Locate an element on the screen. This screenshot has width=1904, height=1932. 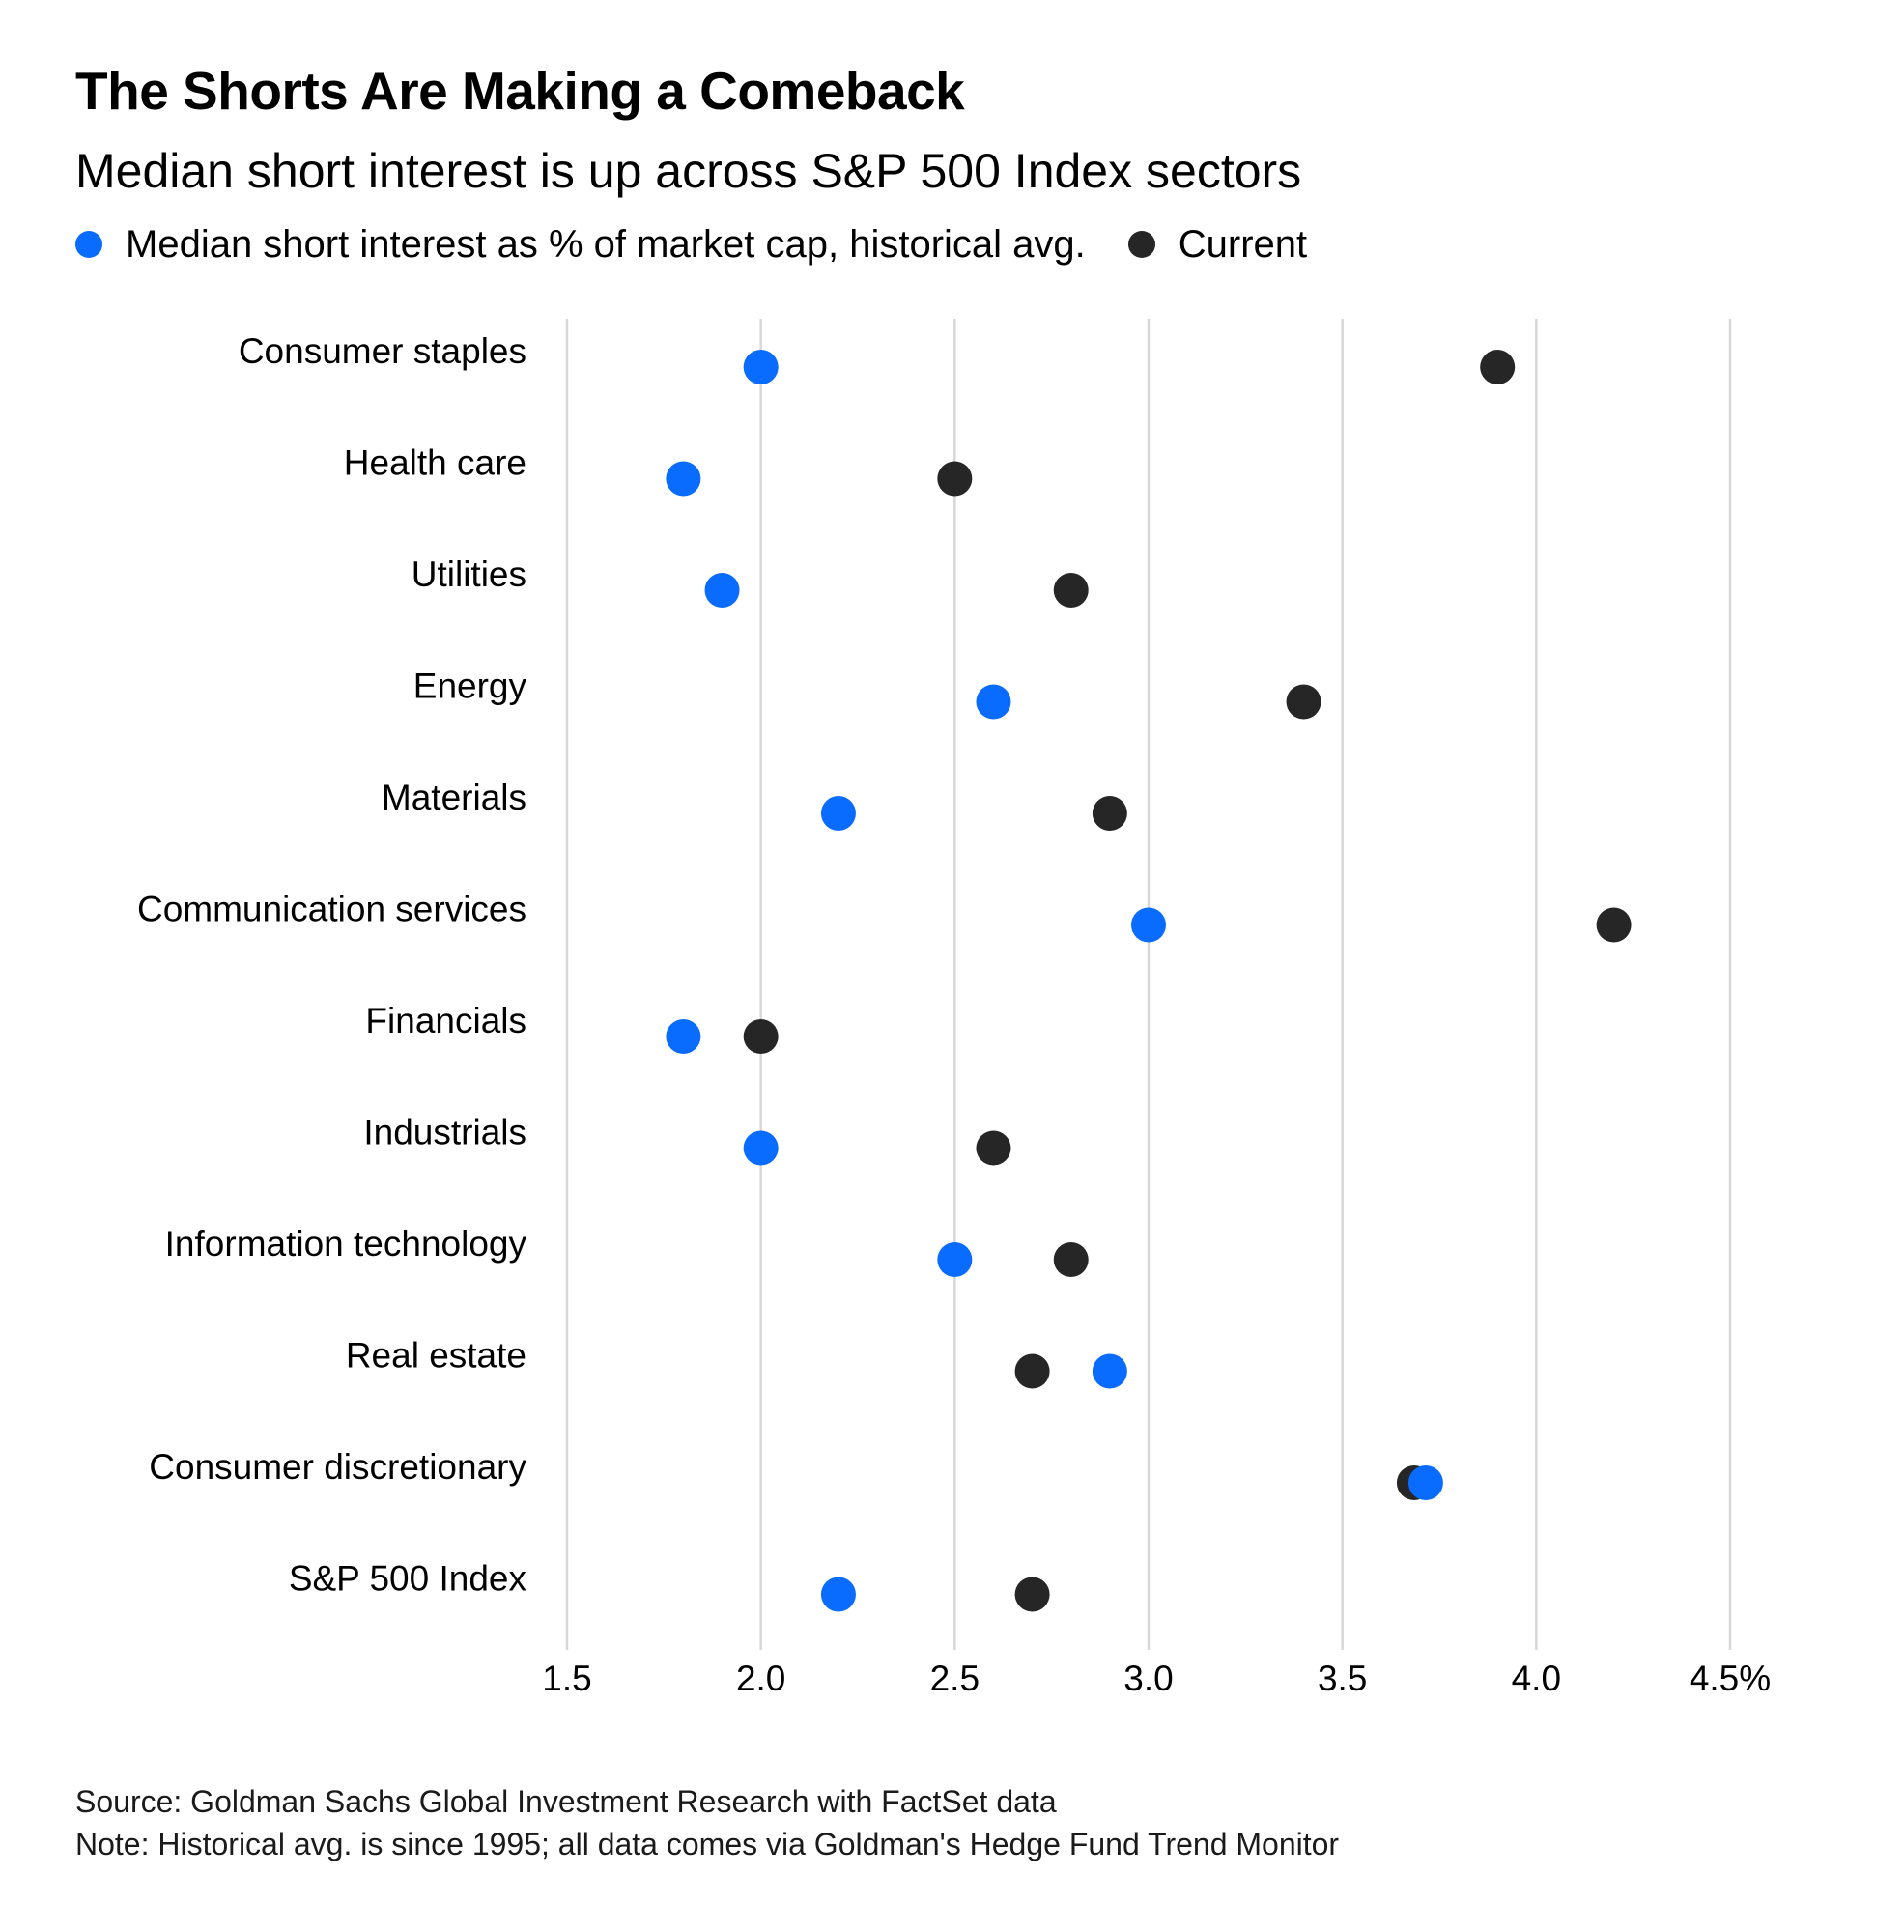
category-label: Consumer discretionary is located at coordinates (337, 1467).